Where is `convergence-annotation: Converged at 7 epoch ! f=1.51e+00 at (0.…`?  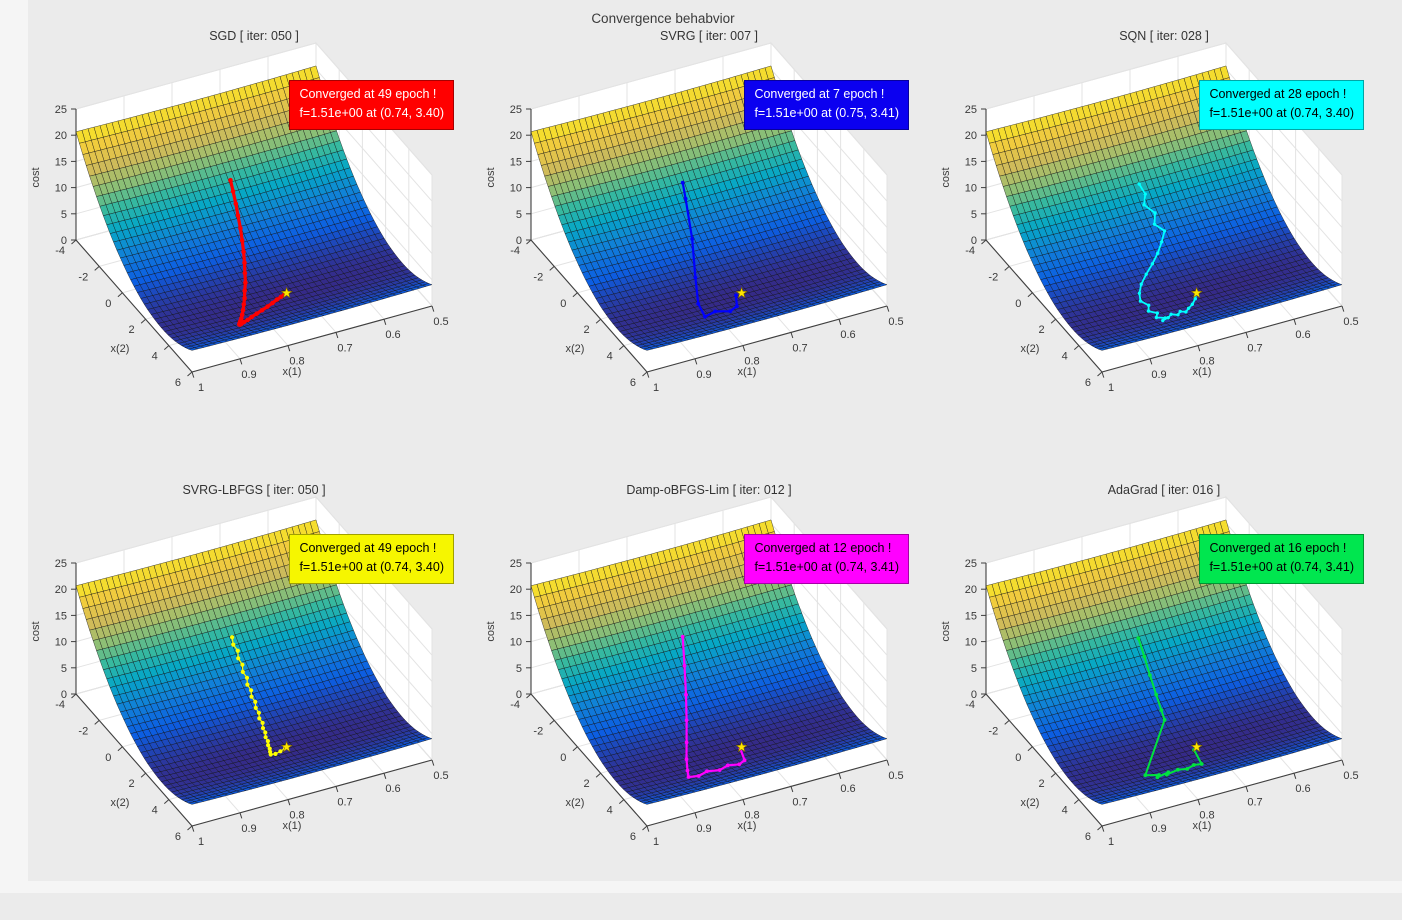 convergence-annotation: Converged at 7 epoch ! f=1.51e+00 at (0.… is located at coordinates (826, 105).